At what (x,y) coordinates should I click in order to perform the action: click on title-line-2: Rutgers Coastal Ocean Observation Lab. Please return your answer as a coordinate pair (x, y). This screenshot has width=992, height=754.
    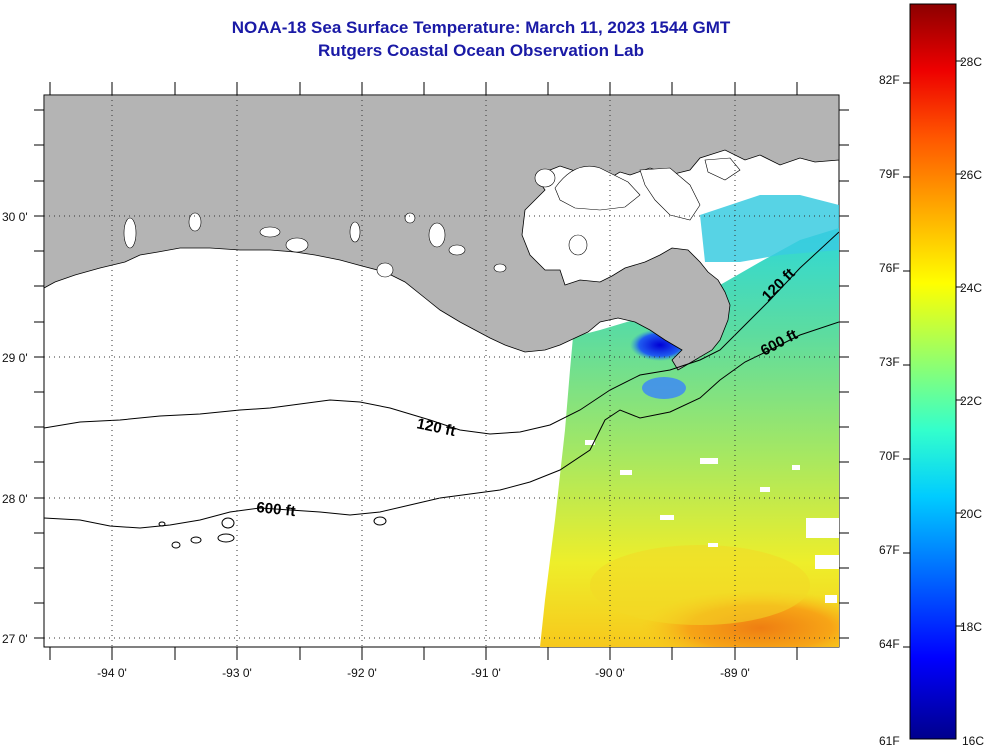
    Looking at the image, I should click on (481, 50).